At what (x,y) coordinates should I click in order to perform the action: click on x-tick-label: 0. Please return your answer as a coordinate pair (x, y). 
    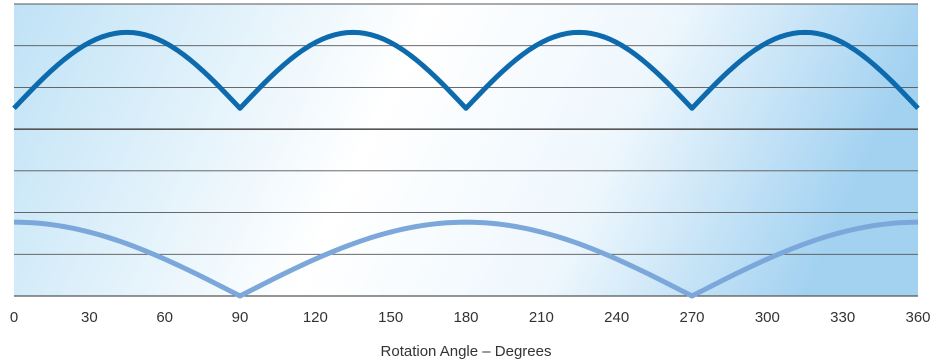
    Looking at the image, I should click on (14, 317).